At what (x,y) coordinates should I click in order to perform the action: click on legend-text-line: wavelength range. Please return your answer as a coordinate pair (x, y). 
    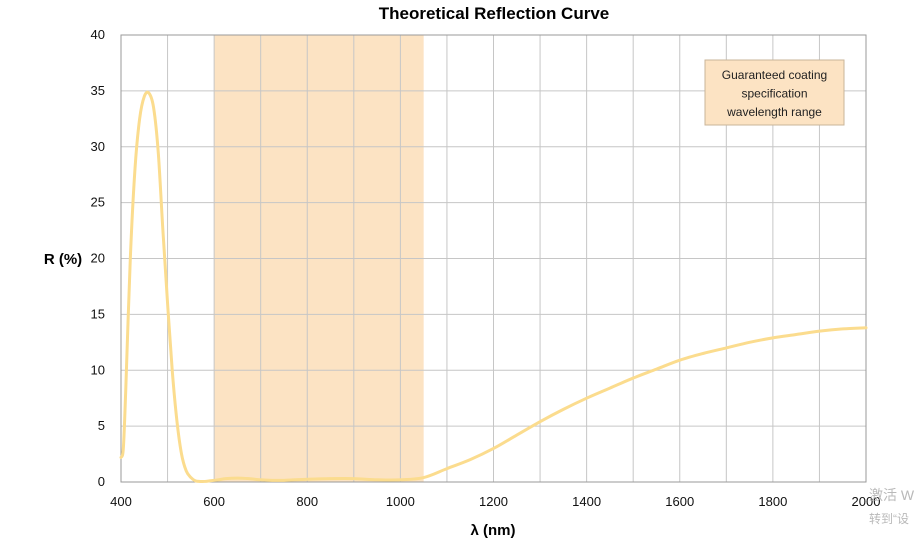
    Looking at the image, I should click on (774, 112).